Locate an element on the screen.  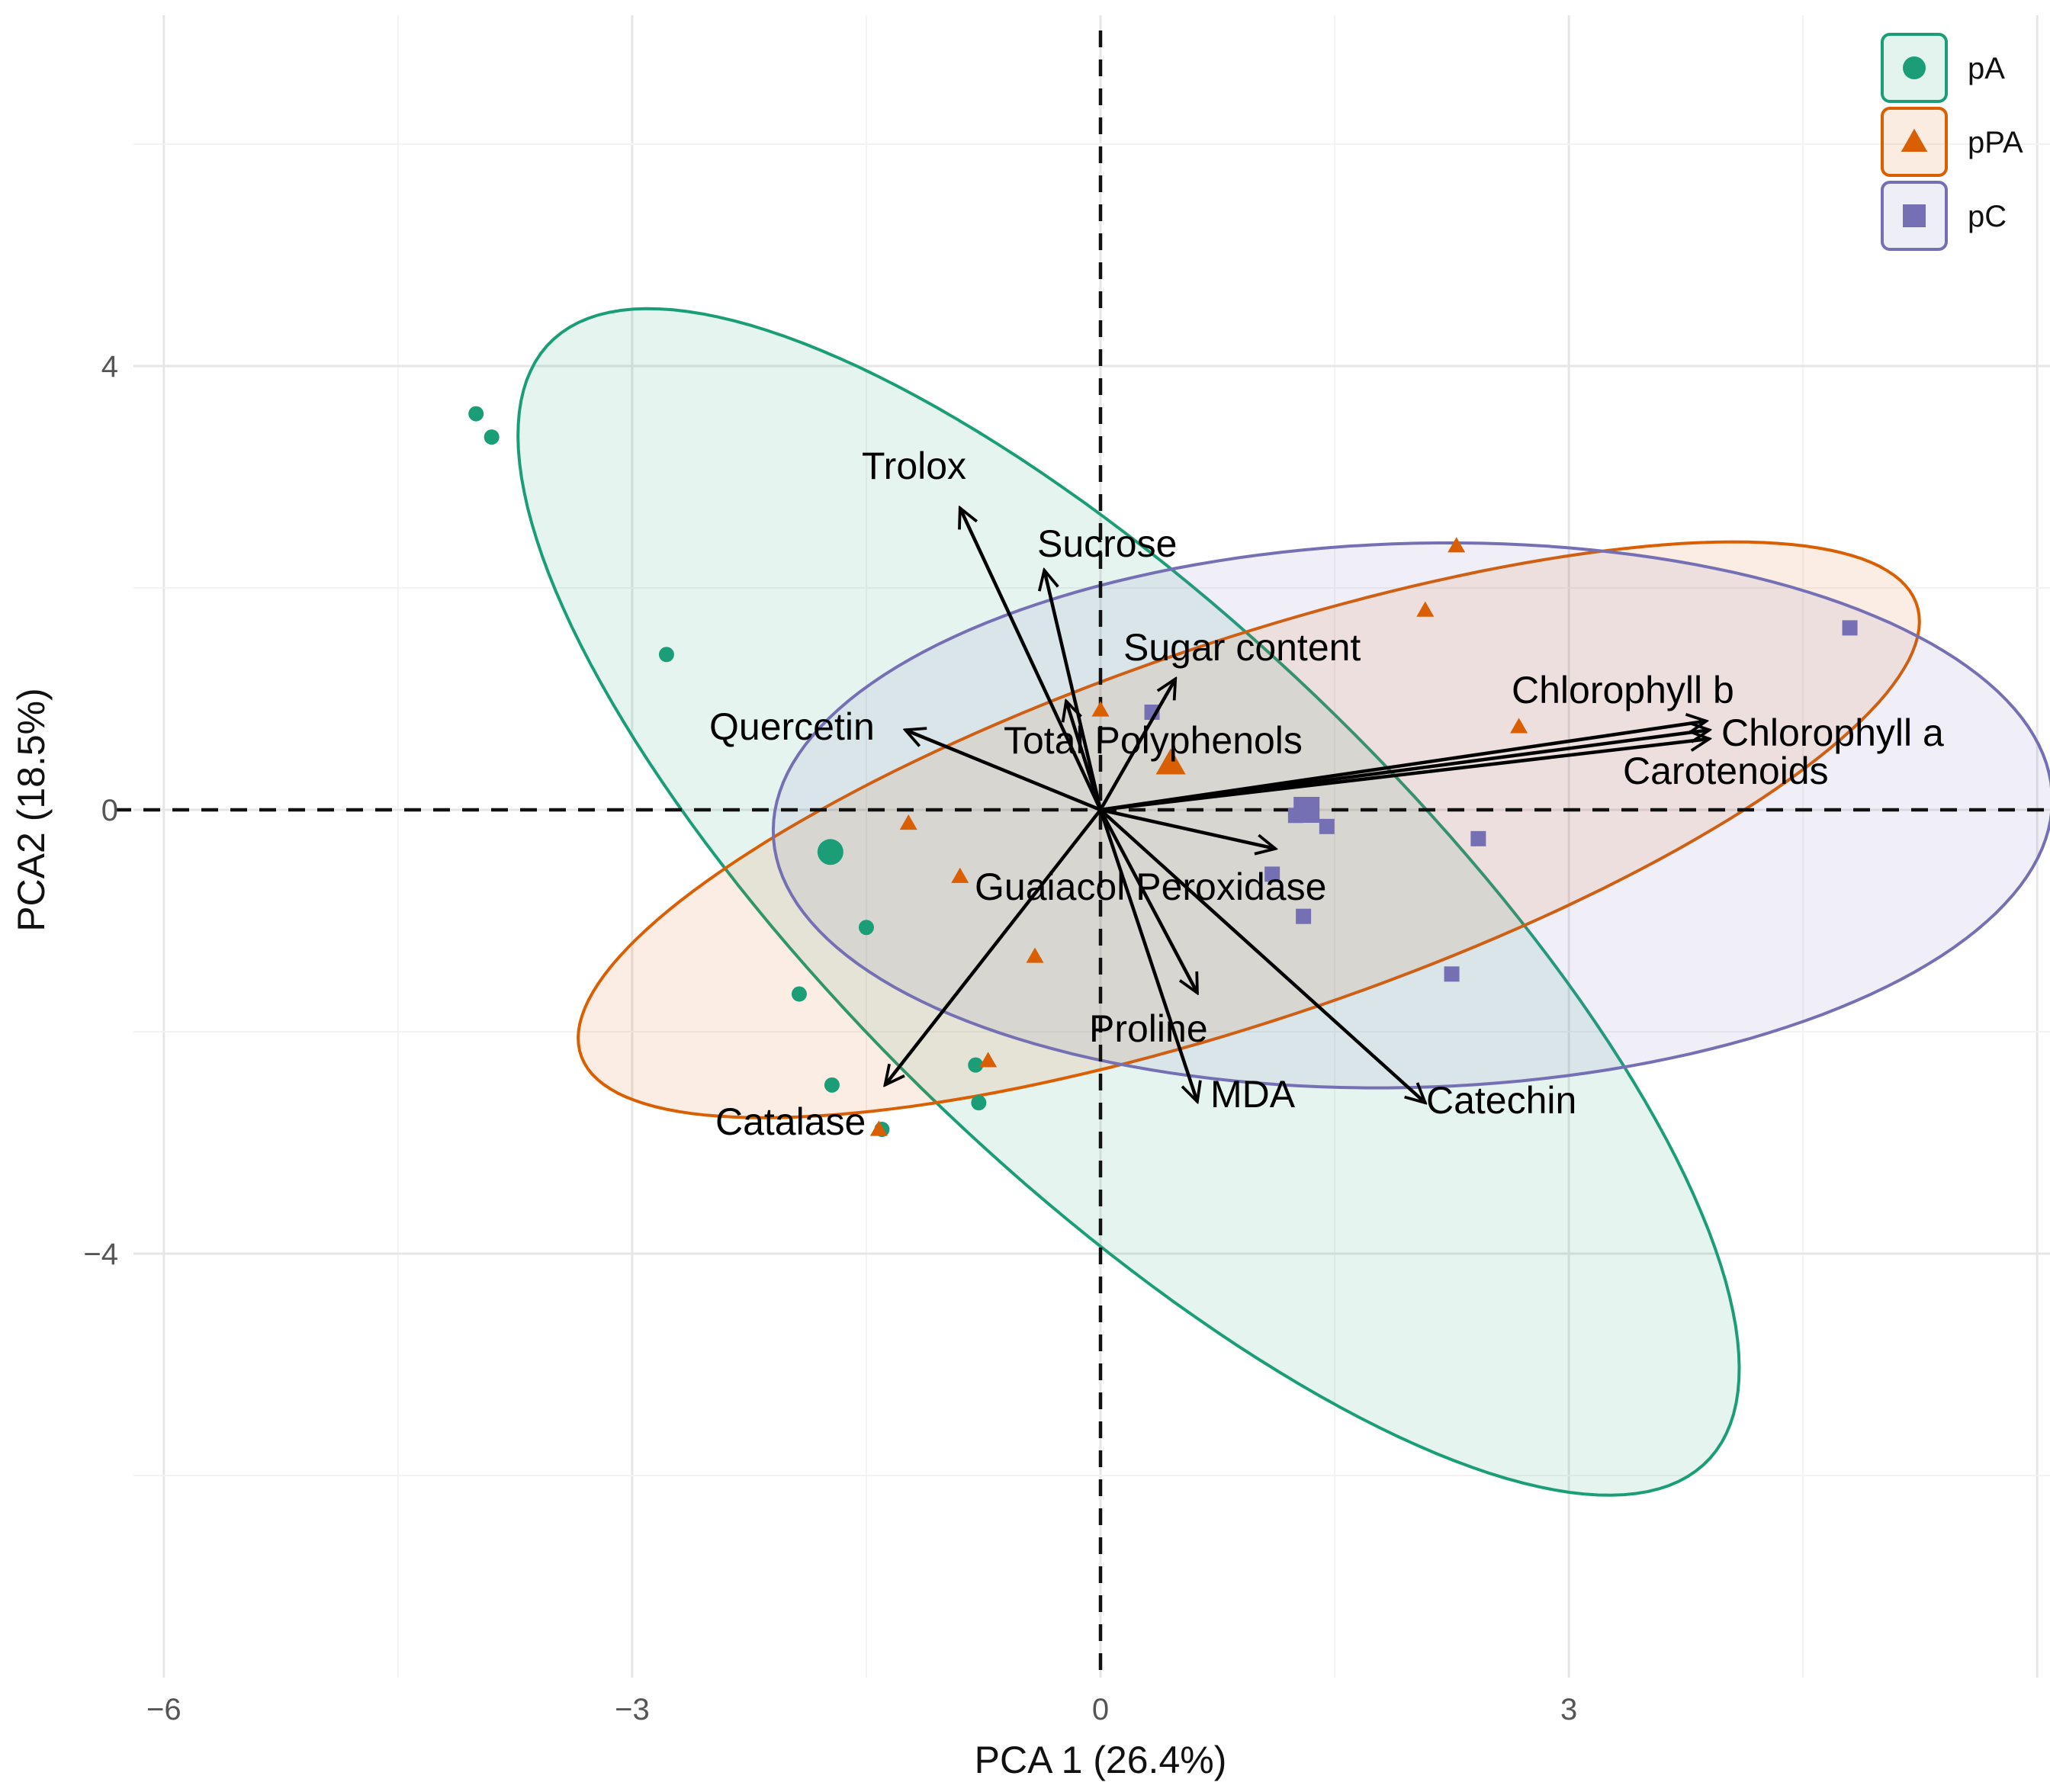
legend-label: pC is located at coordinates (1987, 216).